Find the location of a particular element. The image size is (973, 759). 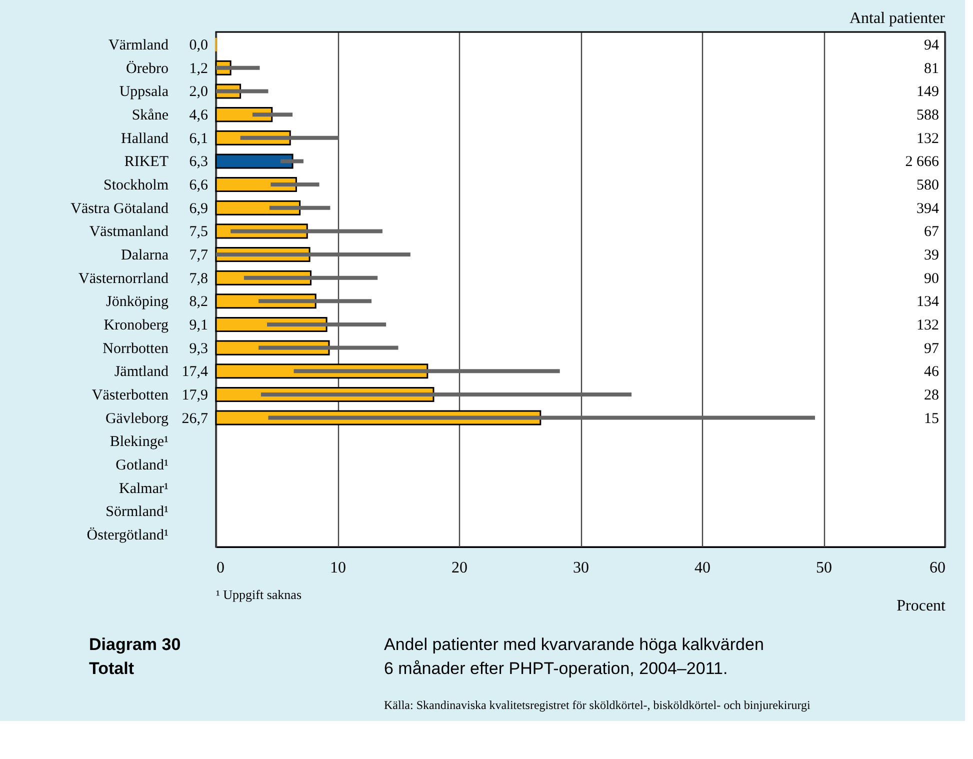

y2-tick-label: 580 is located at coordinates (927, 186).